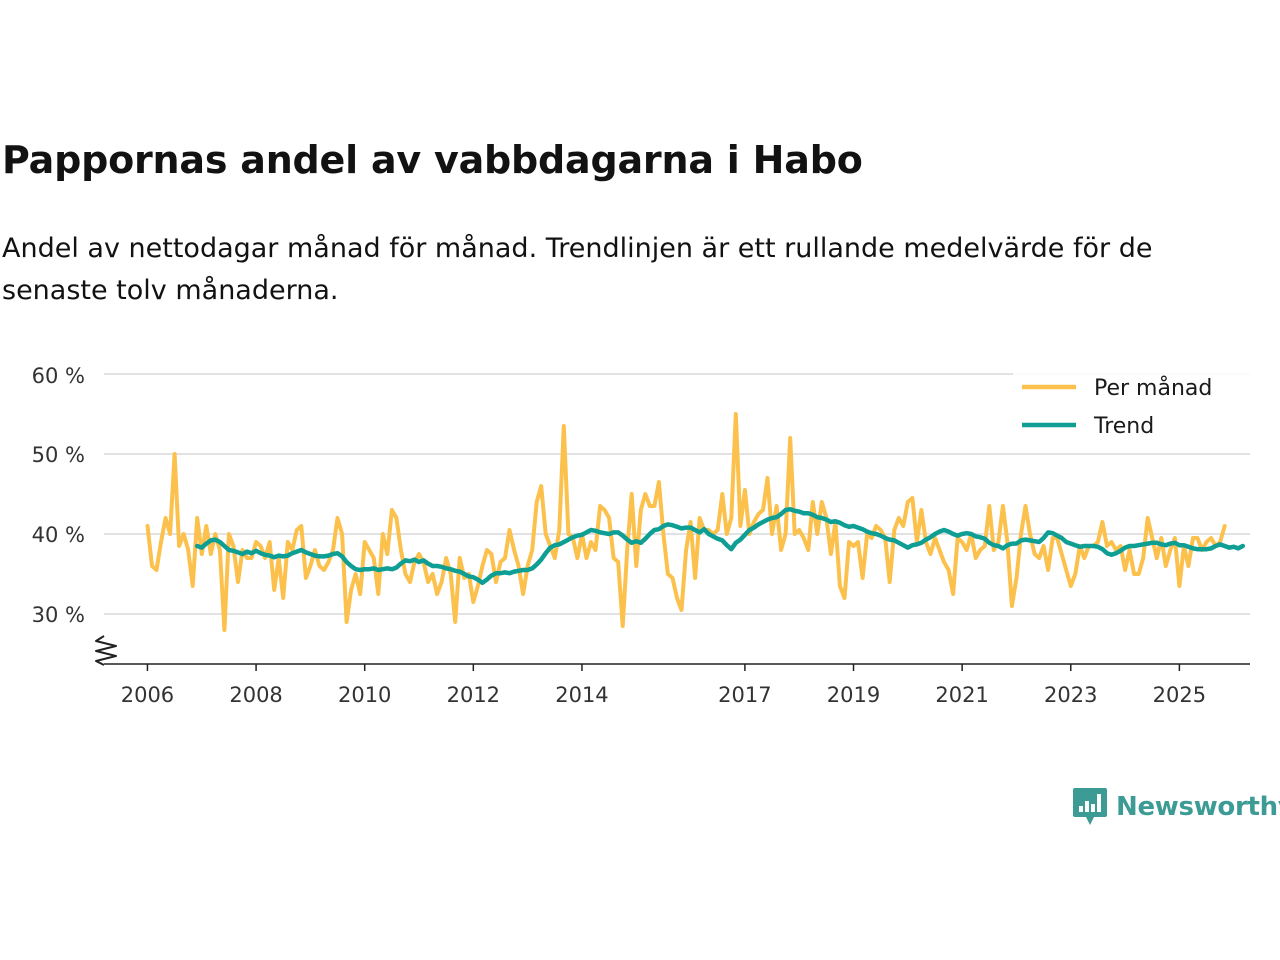 This screenshot has height=960, width=1280. Describe the element at coordinates (744, 695) in the screenshot. I see `x-tick-label: 2017` at that location.